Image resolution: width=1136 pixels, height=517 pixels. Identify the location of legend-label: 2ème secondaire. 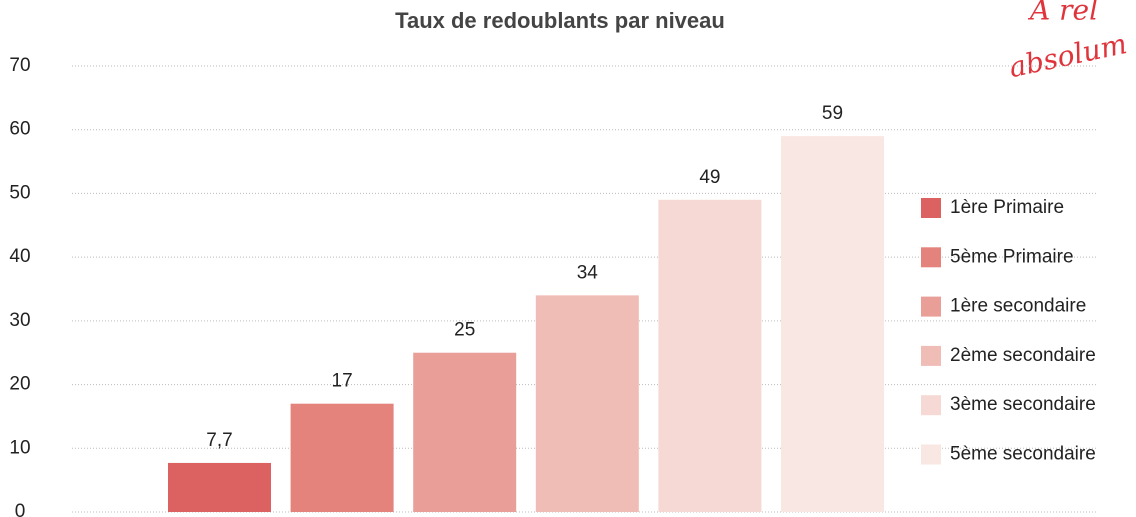
(1023, 355).